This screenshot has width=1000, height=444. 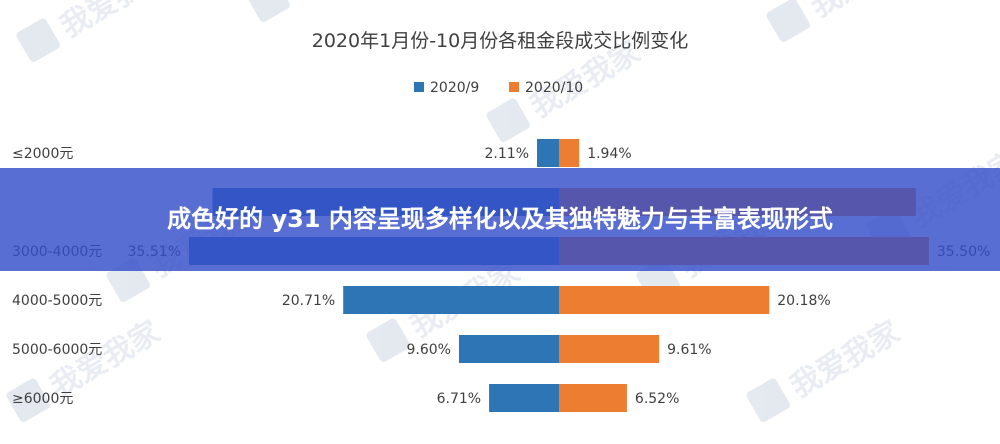 I want to click on value-label-2020-10: 1.94%, so click(x=609, y=154).